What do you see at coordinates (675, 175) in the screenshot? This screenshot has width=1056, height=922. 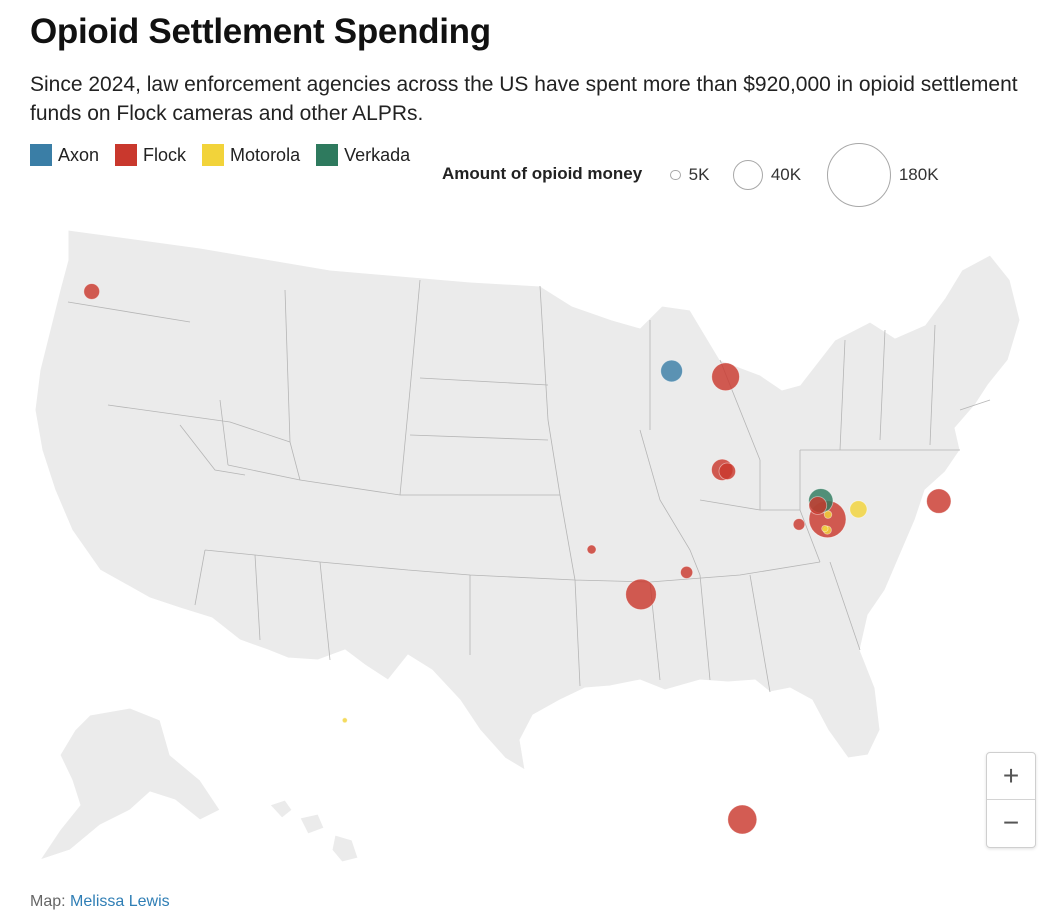 I see `size-legend-circle-5k` at bounding box center [675, 175].